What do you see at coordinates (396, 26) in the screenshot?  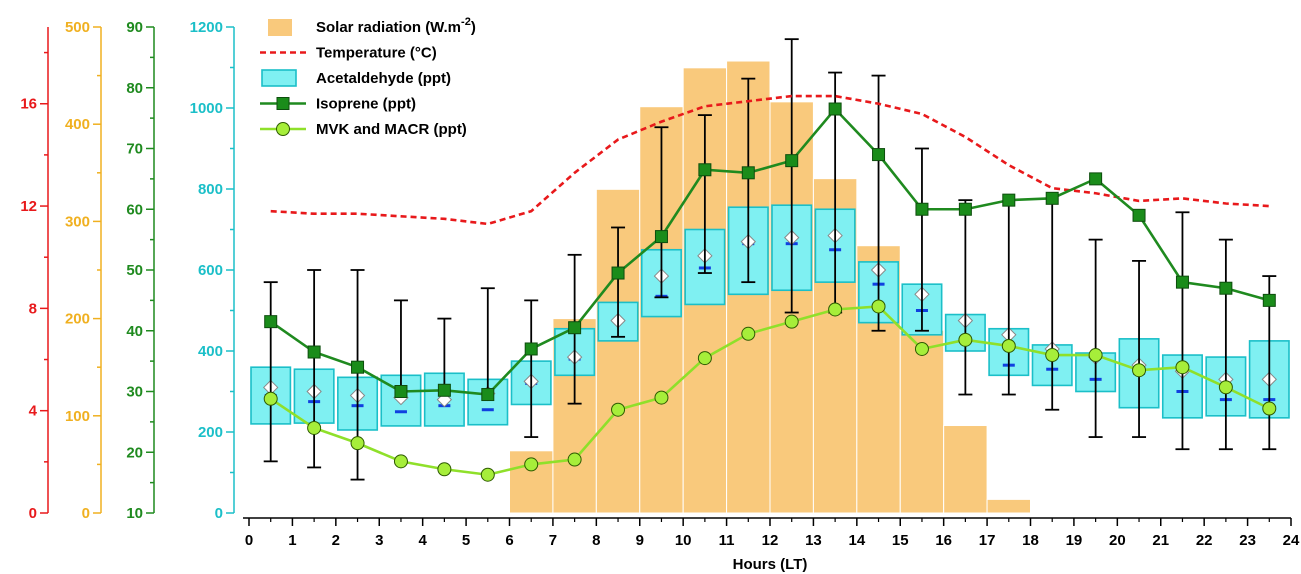 I see `legend-label-solar: Solar radiation (W.m-2)` at bounding box center [396, 26].